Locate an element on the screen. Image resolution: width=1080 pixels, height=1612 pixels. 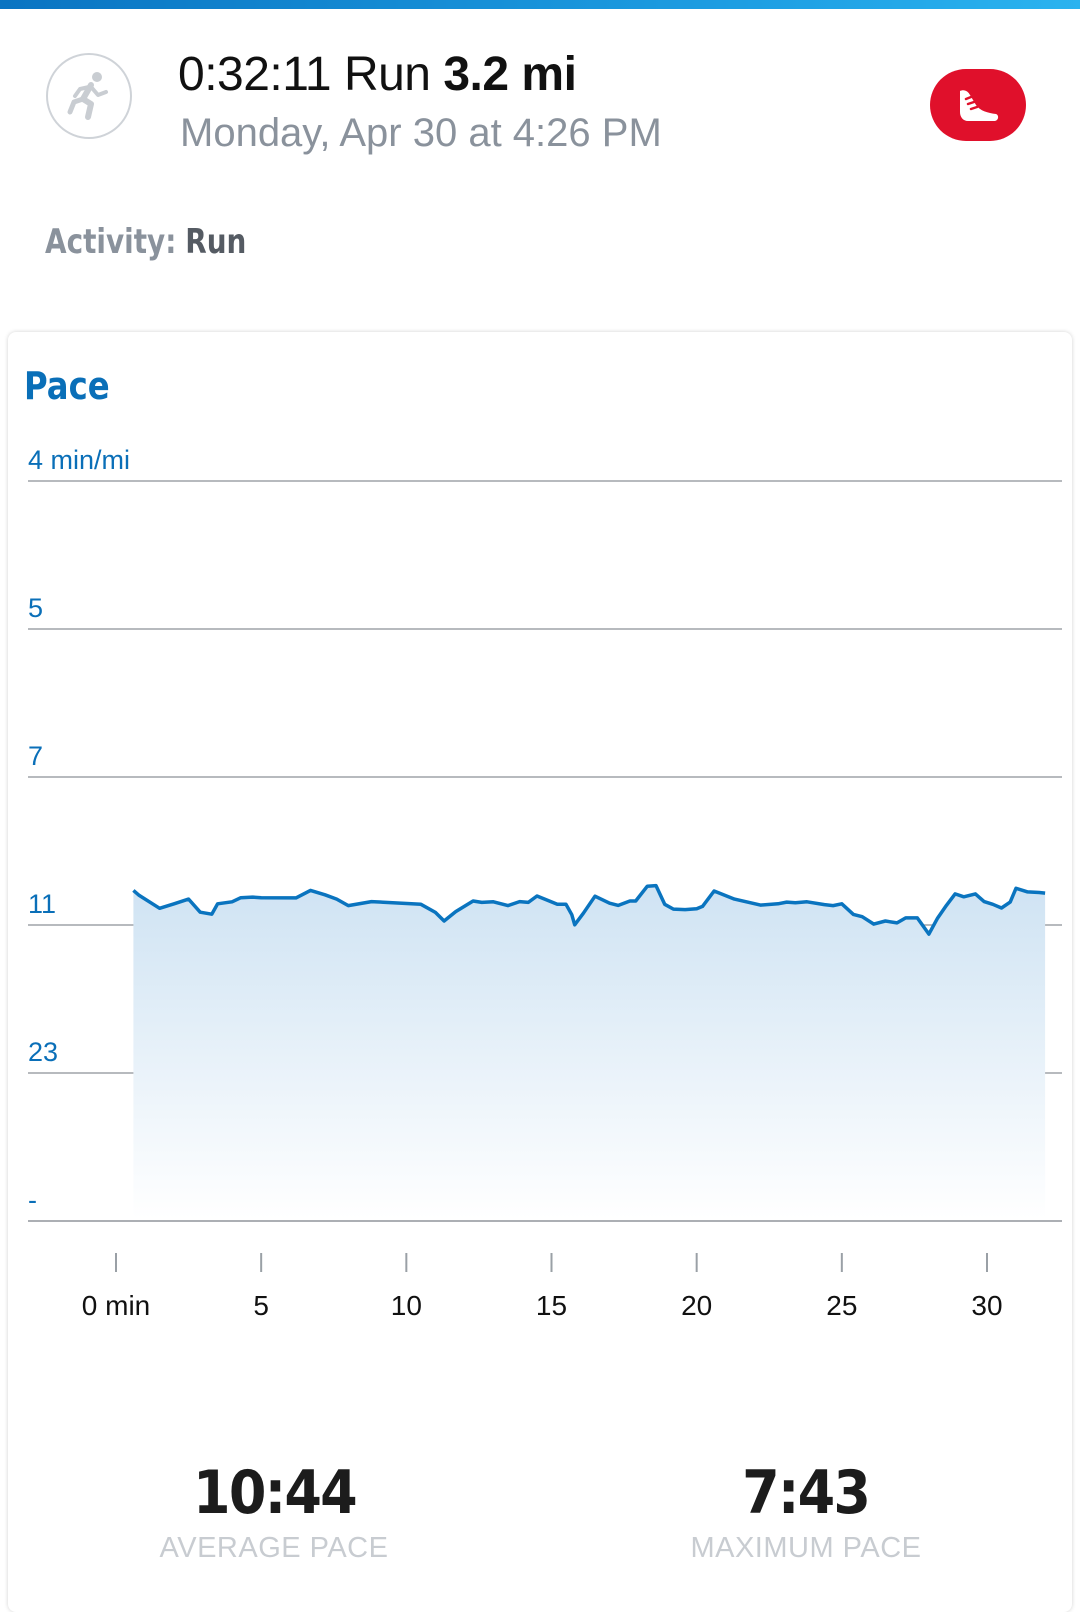
average-pace-label: AVERAGE PACE is located at coordinates (274, 1548).